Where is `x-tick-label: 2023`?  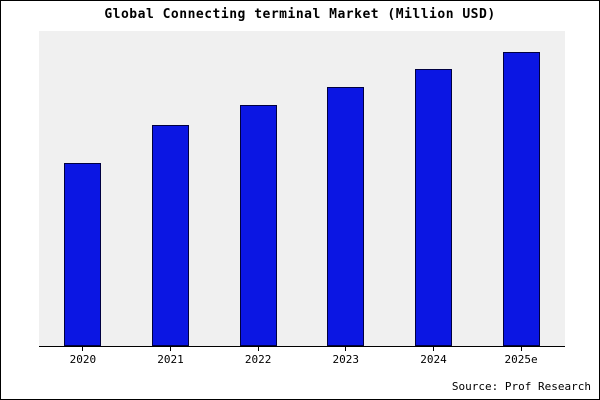 x-tick-label: 2023 is located at coordinates (345, 358).